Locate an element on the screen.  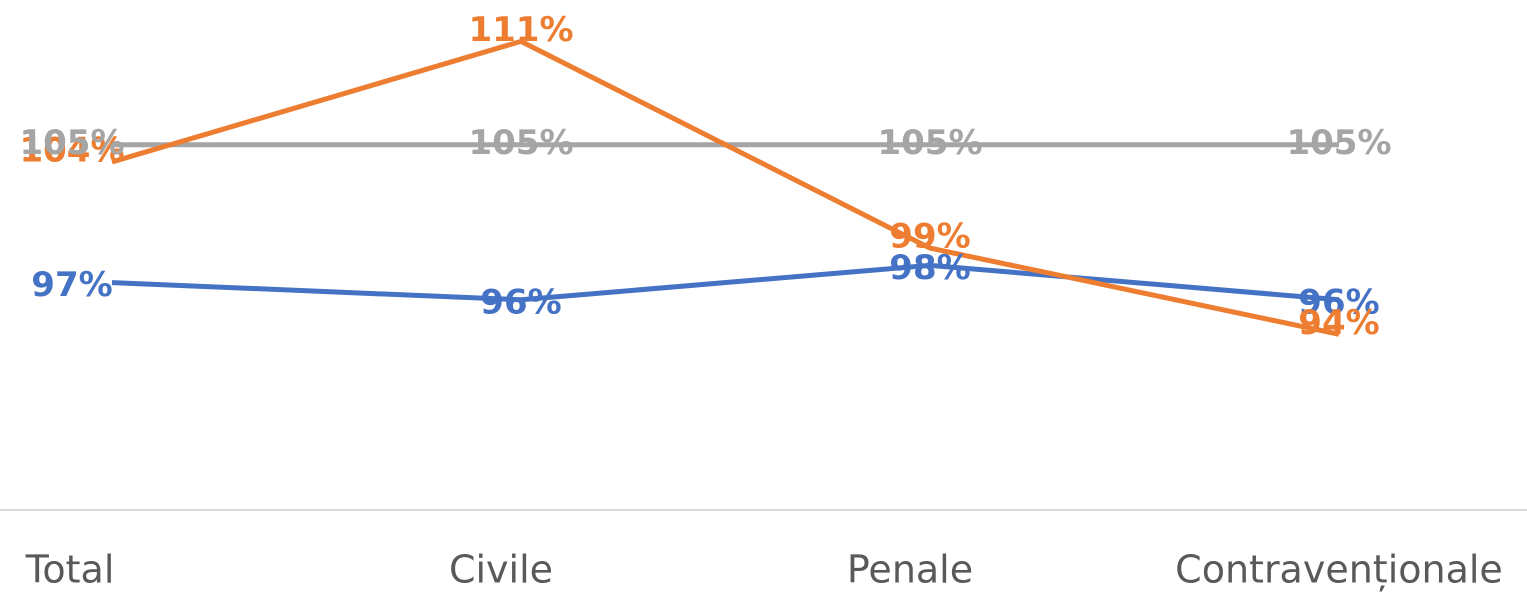
x-tick-label: Contravenționale is located at coordinates (1339, 570).